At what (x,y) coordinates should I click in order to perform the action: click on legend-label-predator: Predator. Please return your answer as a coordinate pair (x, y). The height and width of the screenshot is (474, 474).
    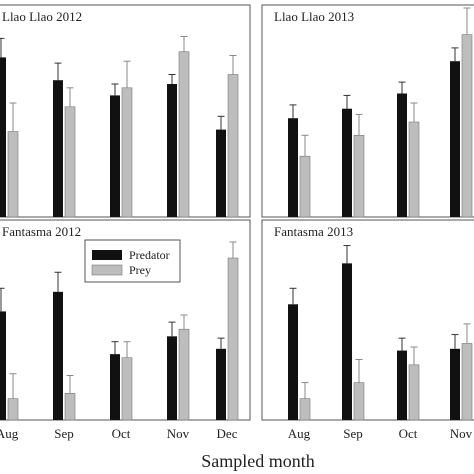
    Looking at the image, I should click on (149, 255).